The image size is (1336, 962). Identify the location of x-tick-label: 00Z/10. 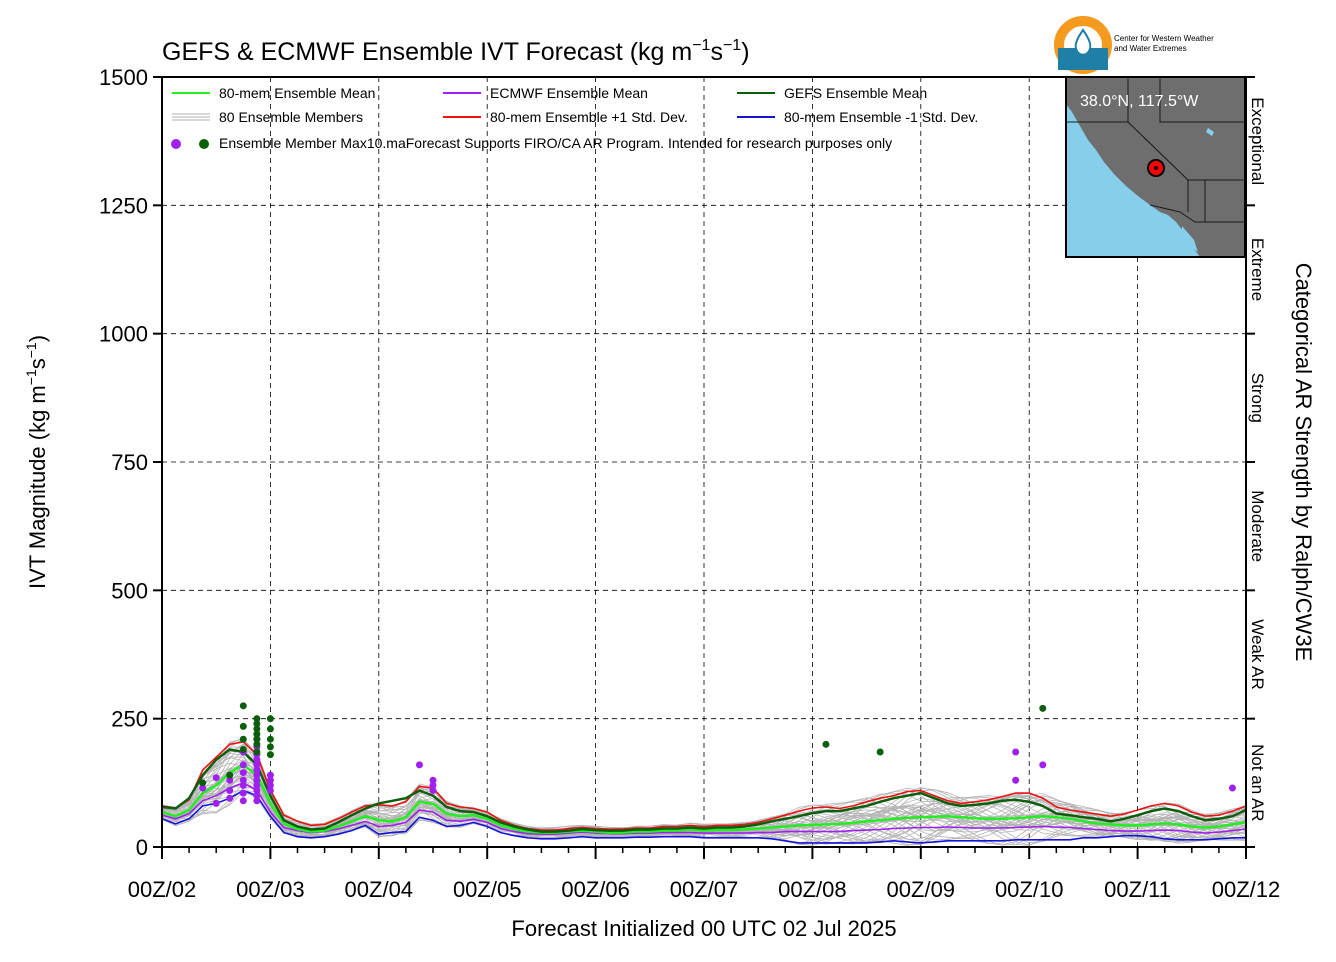
(1029, 889).